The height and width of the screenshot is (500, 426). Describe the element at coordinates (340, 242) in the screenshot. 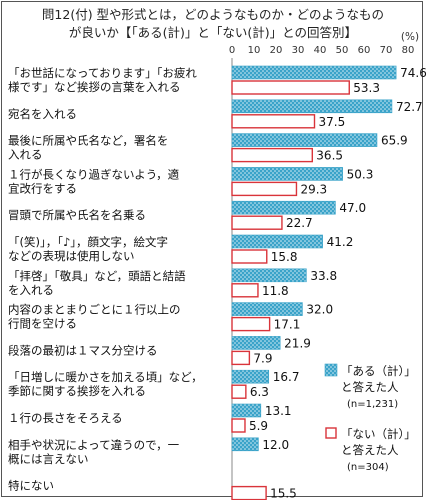

I see `value-label-aru: 41.2` at that location.